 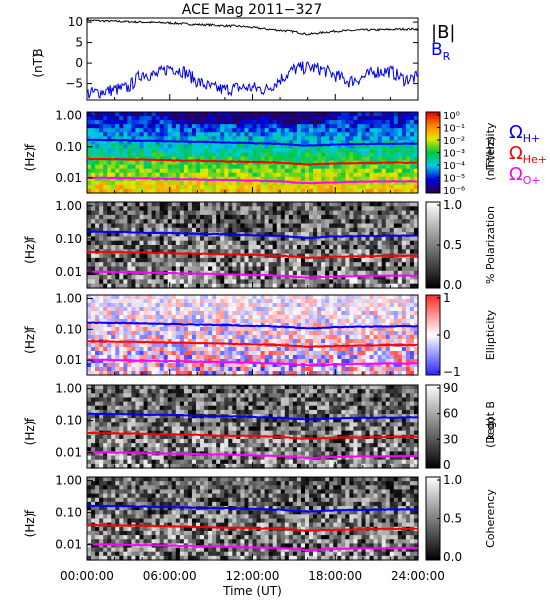 What do you see at coordinates (525, 175) in the screenshot?
I see `legend-gyro-2: ΩO+` at bounding box center [525, 175].